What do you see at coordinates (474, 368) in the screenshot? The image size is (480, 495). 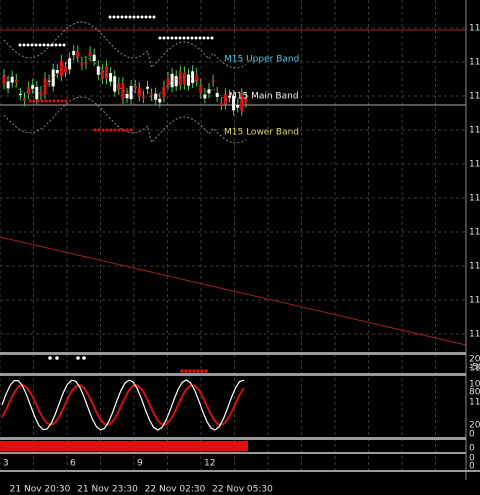 I see `indicator-label: -50` at bounding box center [474, 368].